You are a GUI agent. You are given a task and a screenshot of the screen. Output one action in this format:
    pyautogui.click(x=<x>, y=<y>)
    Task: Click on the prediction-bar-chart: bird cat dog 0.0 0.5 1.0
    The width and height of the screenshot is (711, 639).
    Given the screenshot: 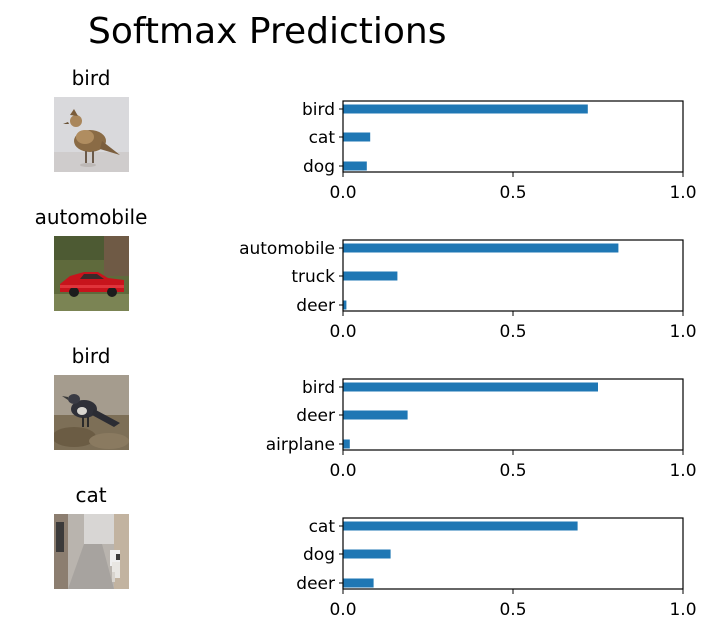 What is the action you would take?
    pyautogui.click(x=499, y=151)
    